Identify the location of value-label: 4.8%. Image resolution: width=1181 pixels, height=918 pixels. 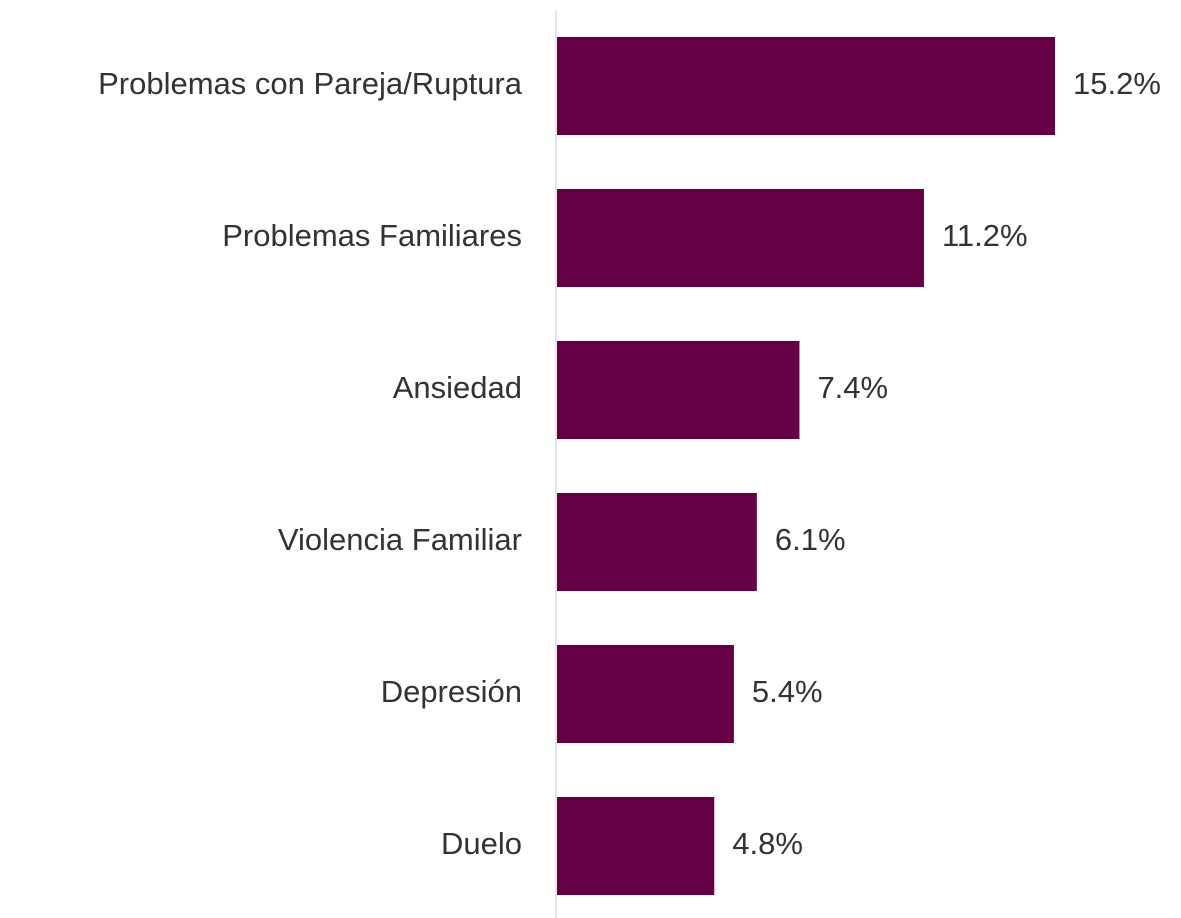
(767, 843).